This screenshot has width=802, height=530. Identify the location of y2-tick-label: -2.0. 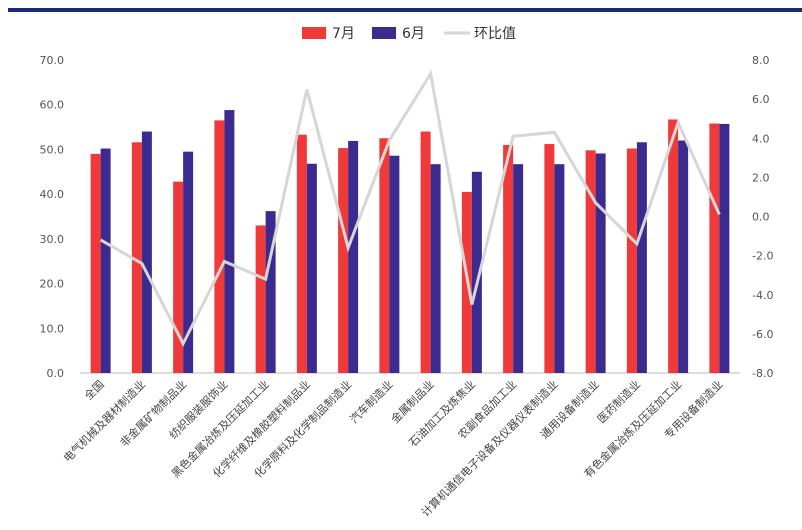
(762, 256).